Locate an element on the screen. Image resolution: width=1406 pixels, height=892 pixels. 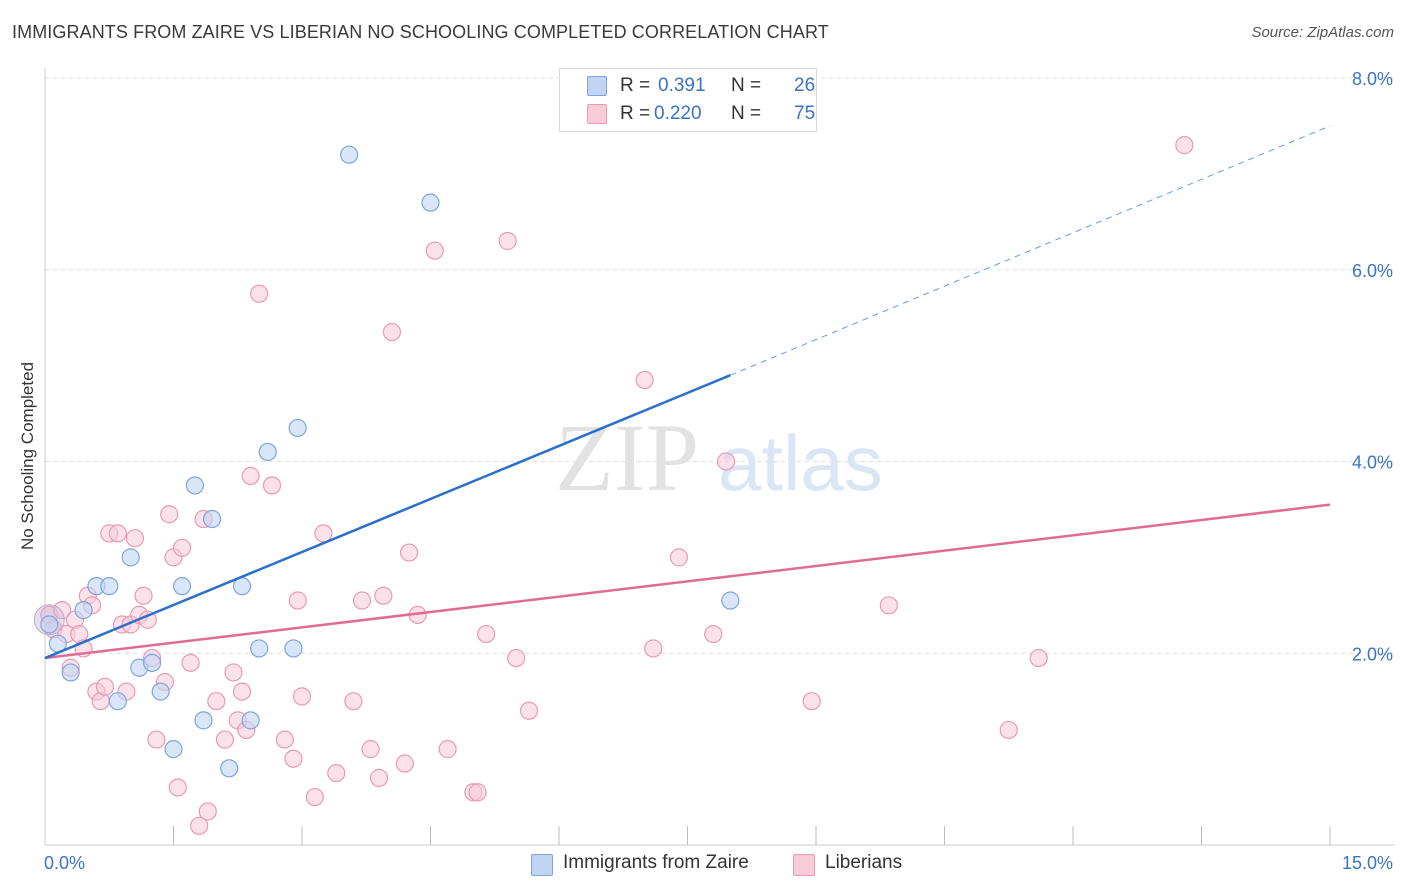
legend-r-value: 0.391 is located at coordinates (682, 85).